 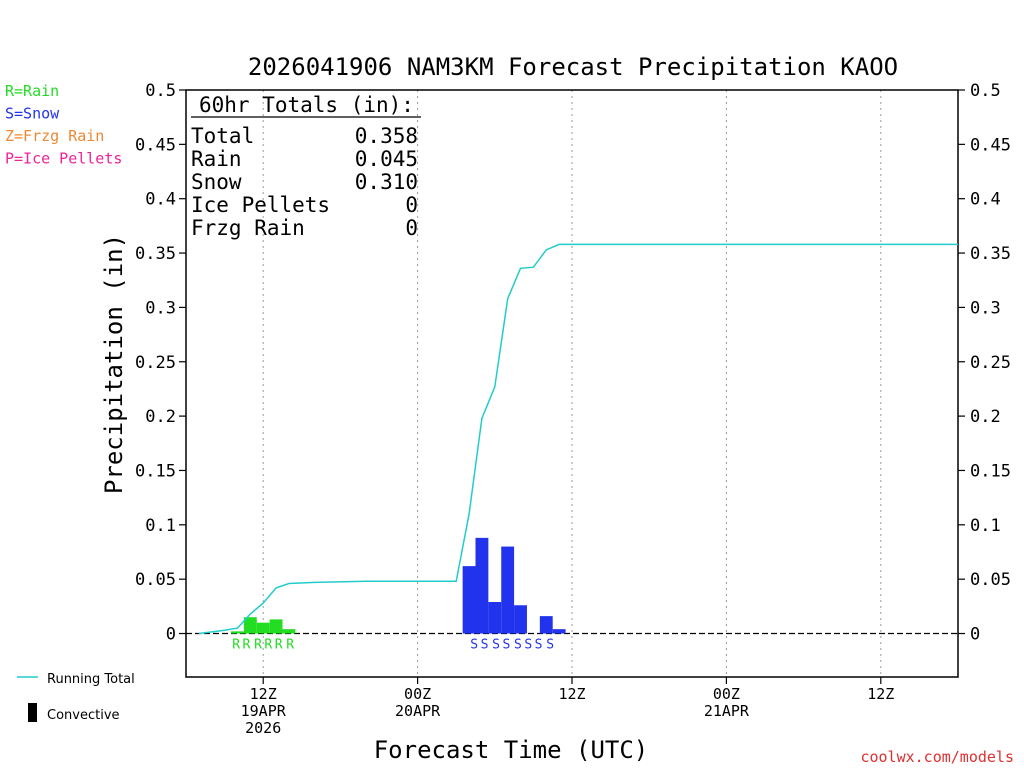 What do you see at coordinates (985, 200) in the screenshot?
I see `y-tick-label-right-8: 0.4` at bounding box center [985, 200].